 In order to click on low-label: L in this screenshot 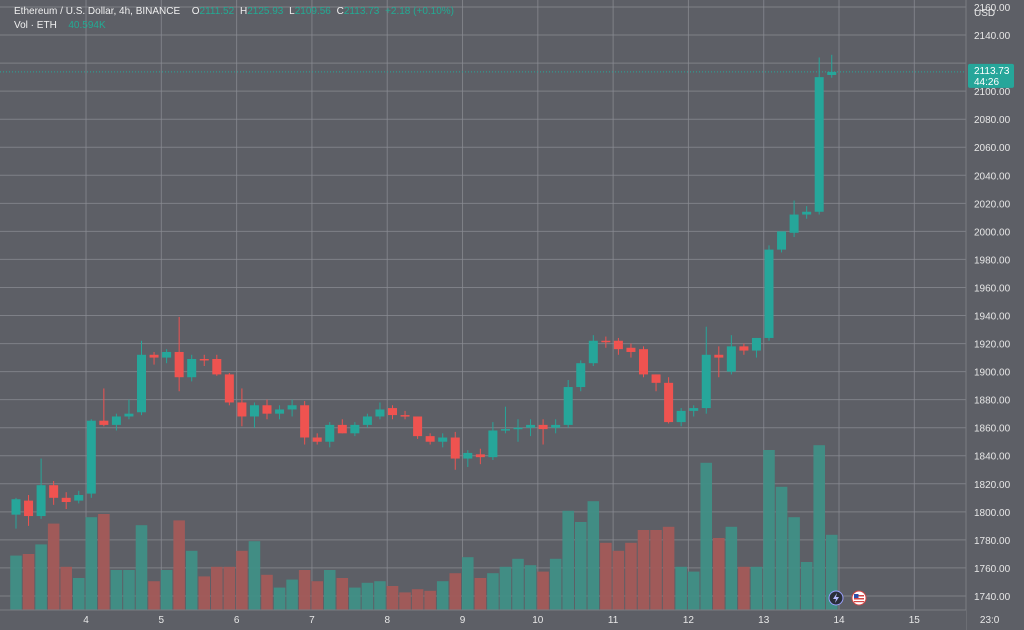, I will do `click(292, 11)`.